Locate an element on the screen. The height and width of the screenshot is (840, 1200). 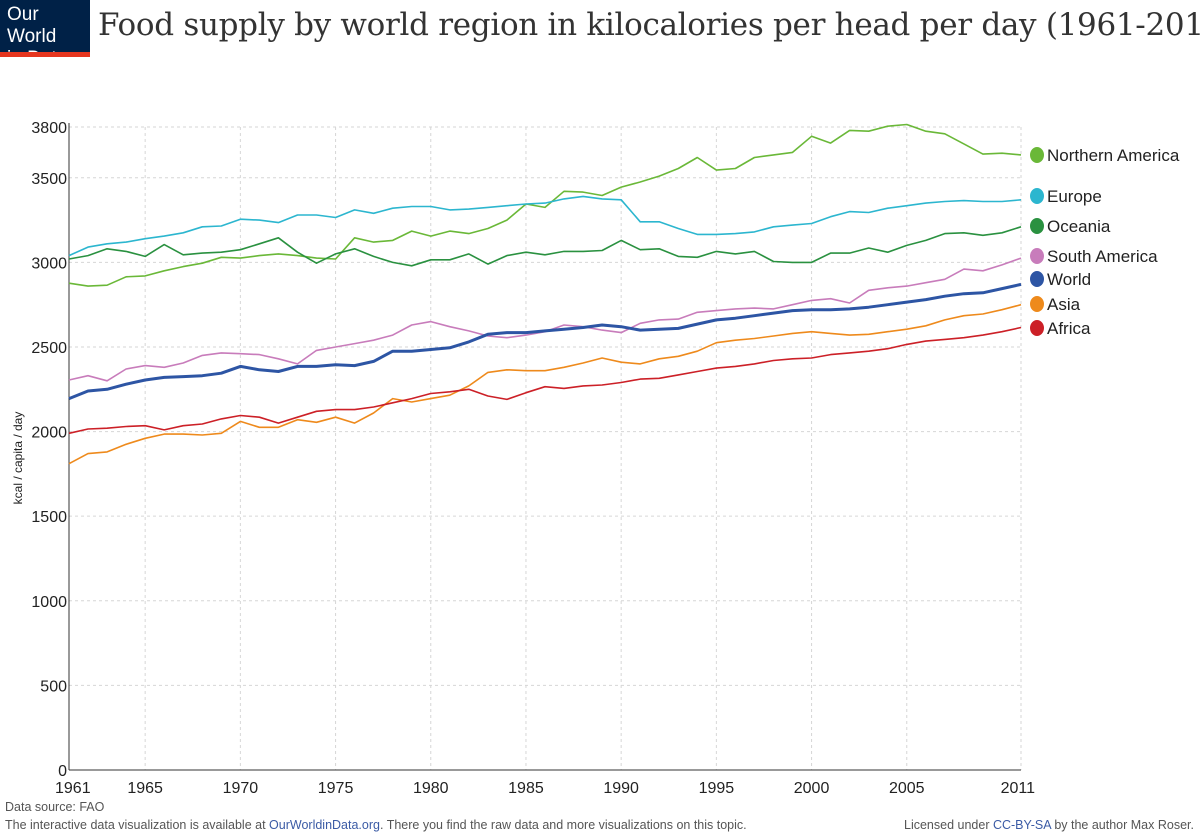
x-tick-label: 1970 is located at coordinates (241, 788).